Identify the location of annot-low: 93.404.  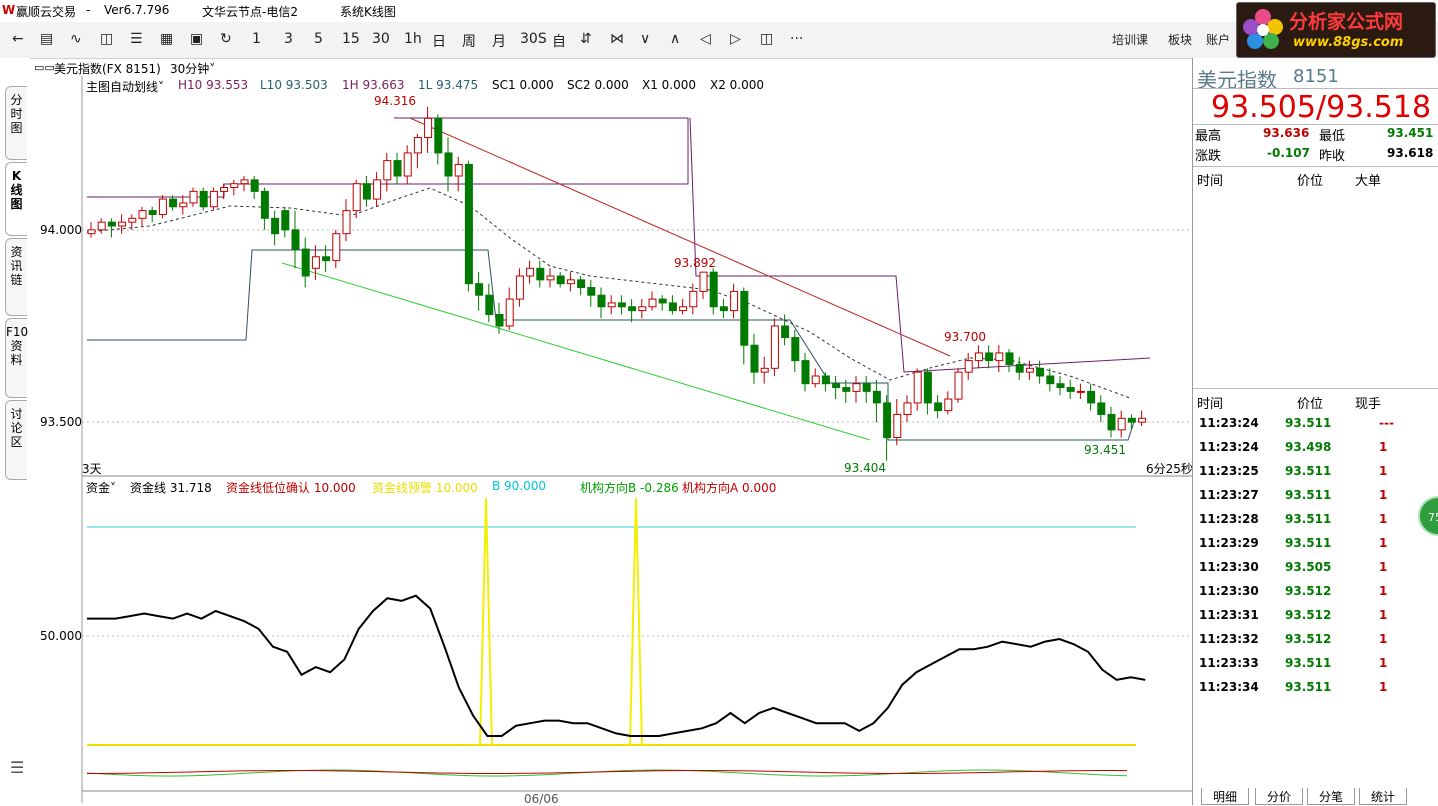
(865, 468).